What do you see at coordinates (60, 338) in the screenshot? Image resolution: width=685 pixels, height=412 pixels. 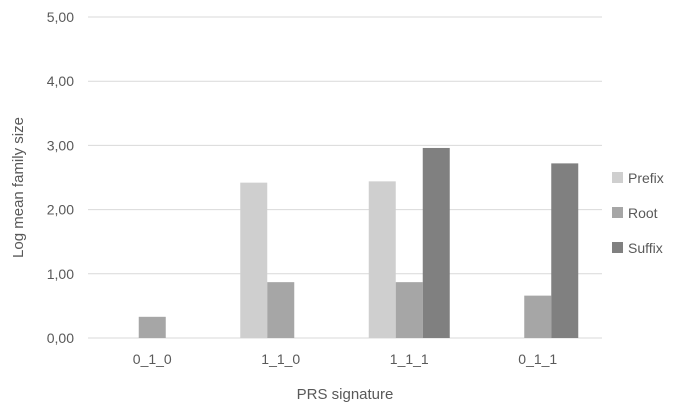 I see `y-tick-label: 0,00` at bounding box center [60, 338].